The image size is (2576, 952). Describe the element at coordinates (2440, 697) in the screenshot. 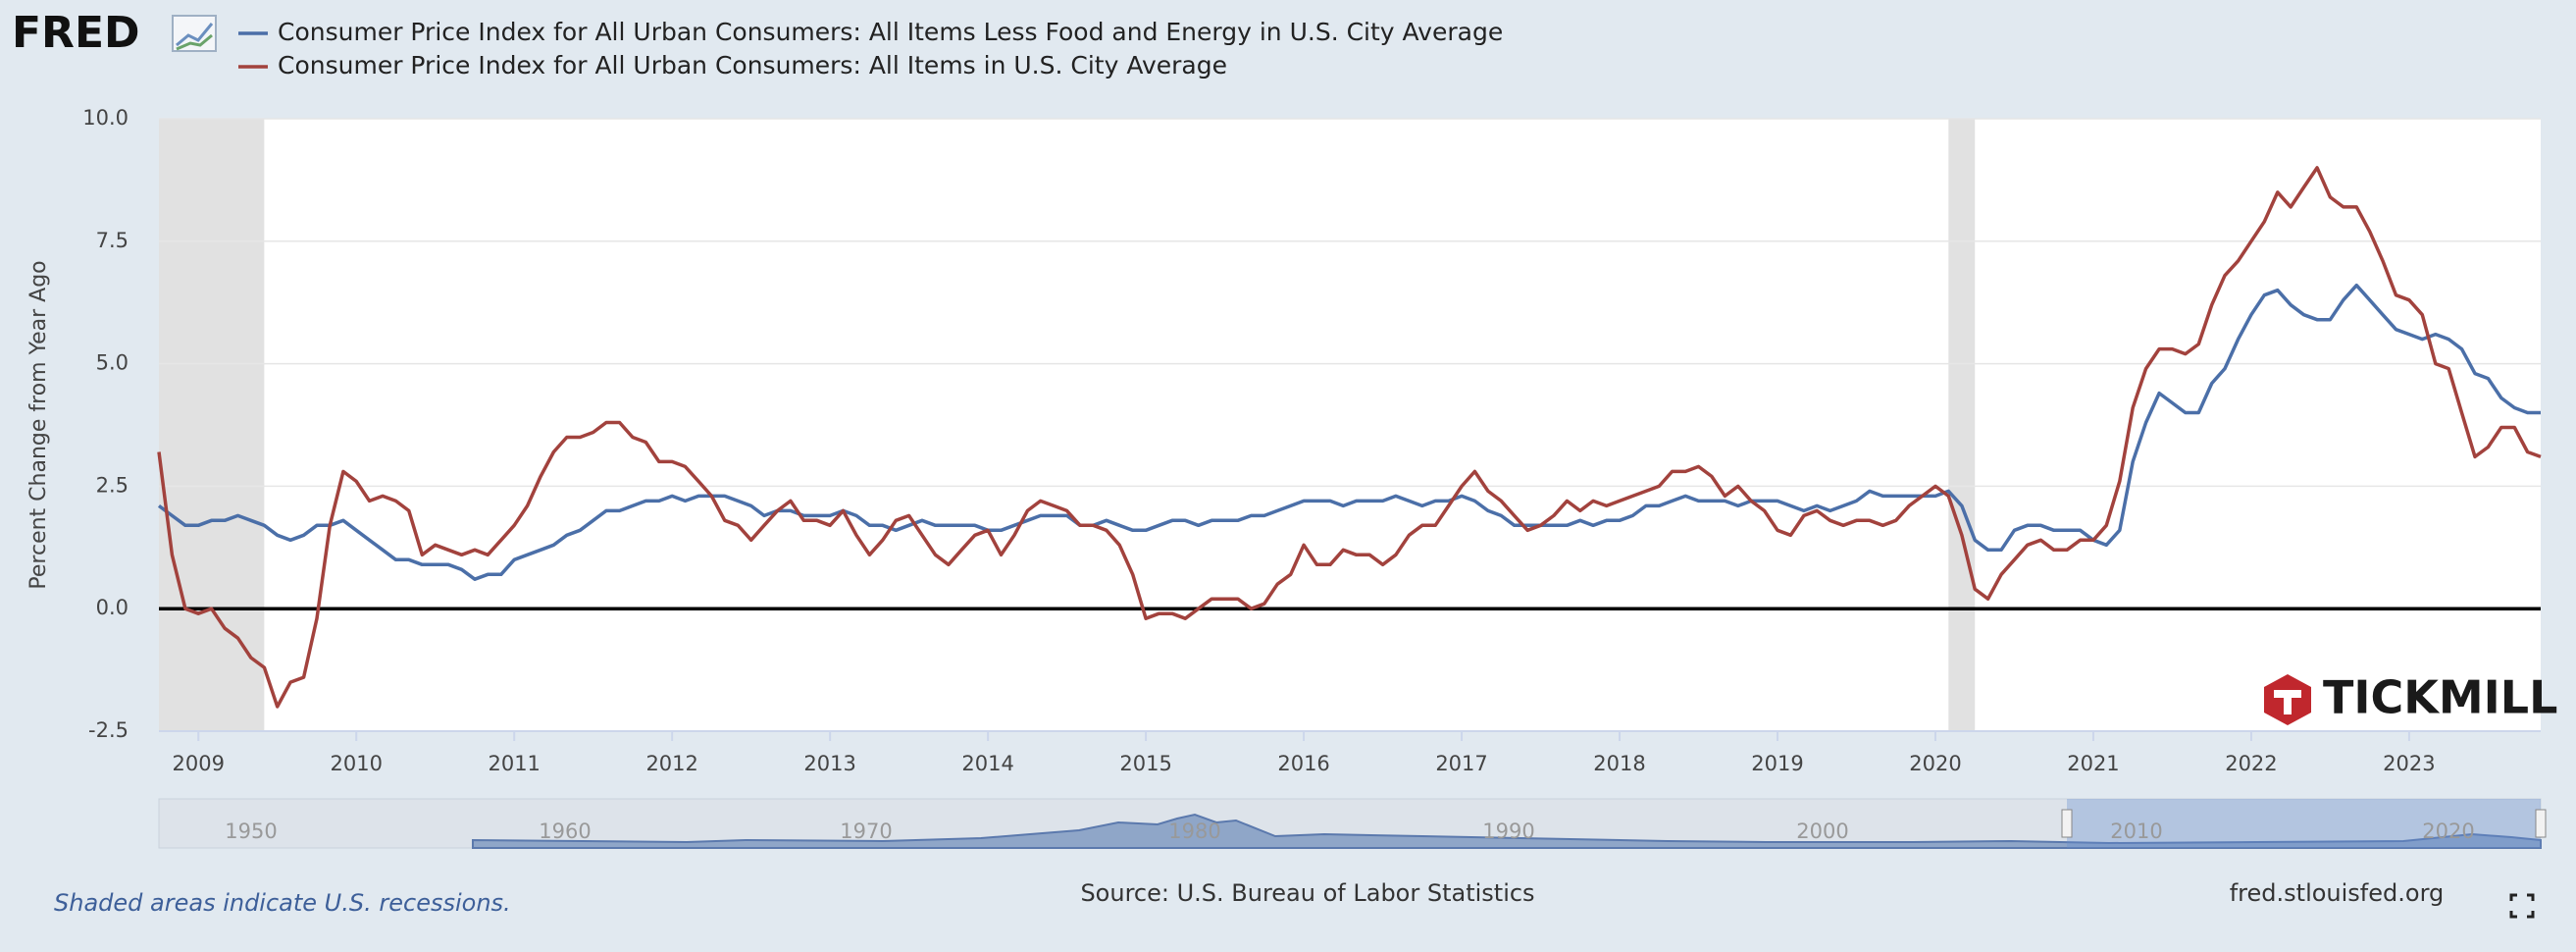

I see `watermark: TICKMILL` at that location.